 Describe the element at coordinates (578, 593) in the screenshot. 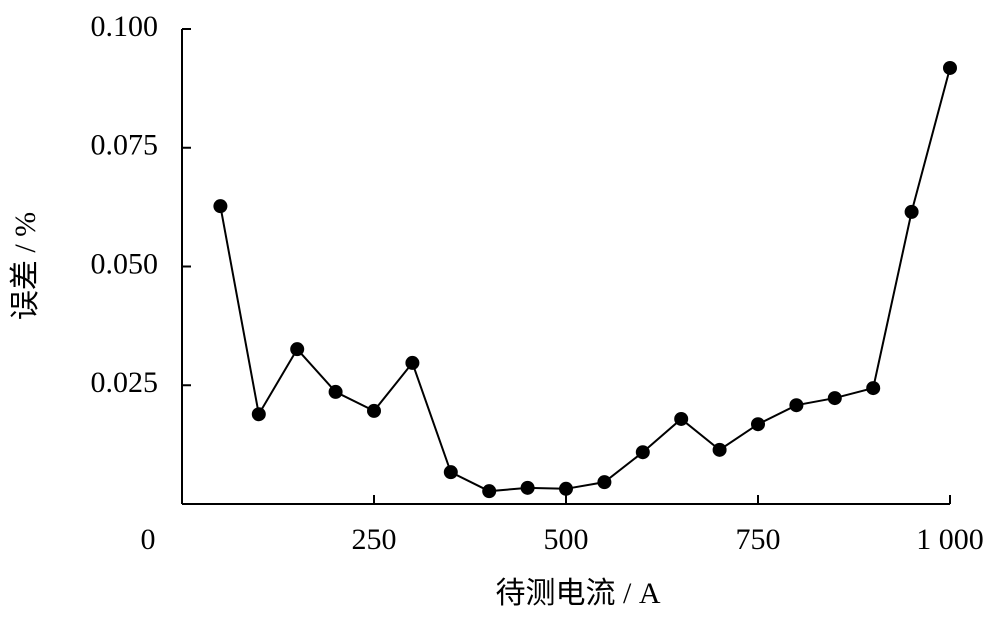

I see `x-axis-label: 待测电流 / A` at that location.